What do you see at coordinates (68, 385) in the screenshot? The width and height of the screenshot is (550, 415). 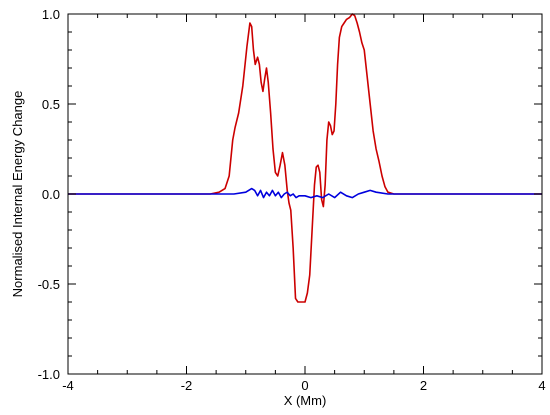 I see `x-tick-label: -4` at bounding box center [68, 385].